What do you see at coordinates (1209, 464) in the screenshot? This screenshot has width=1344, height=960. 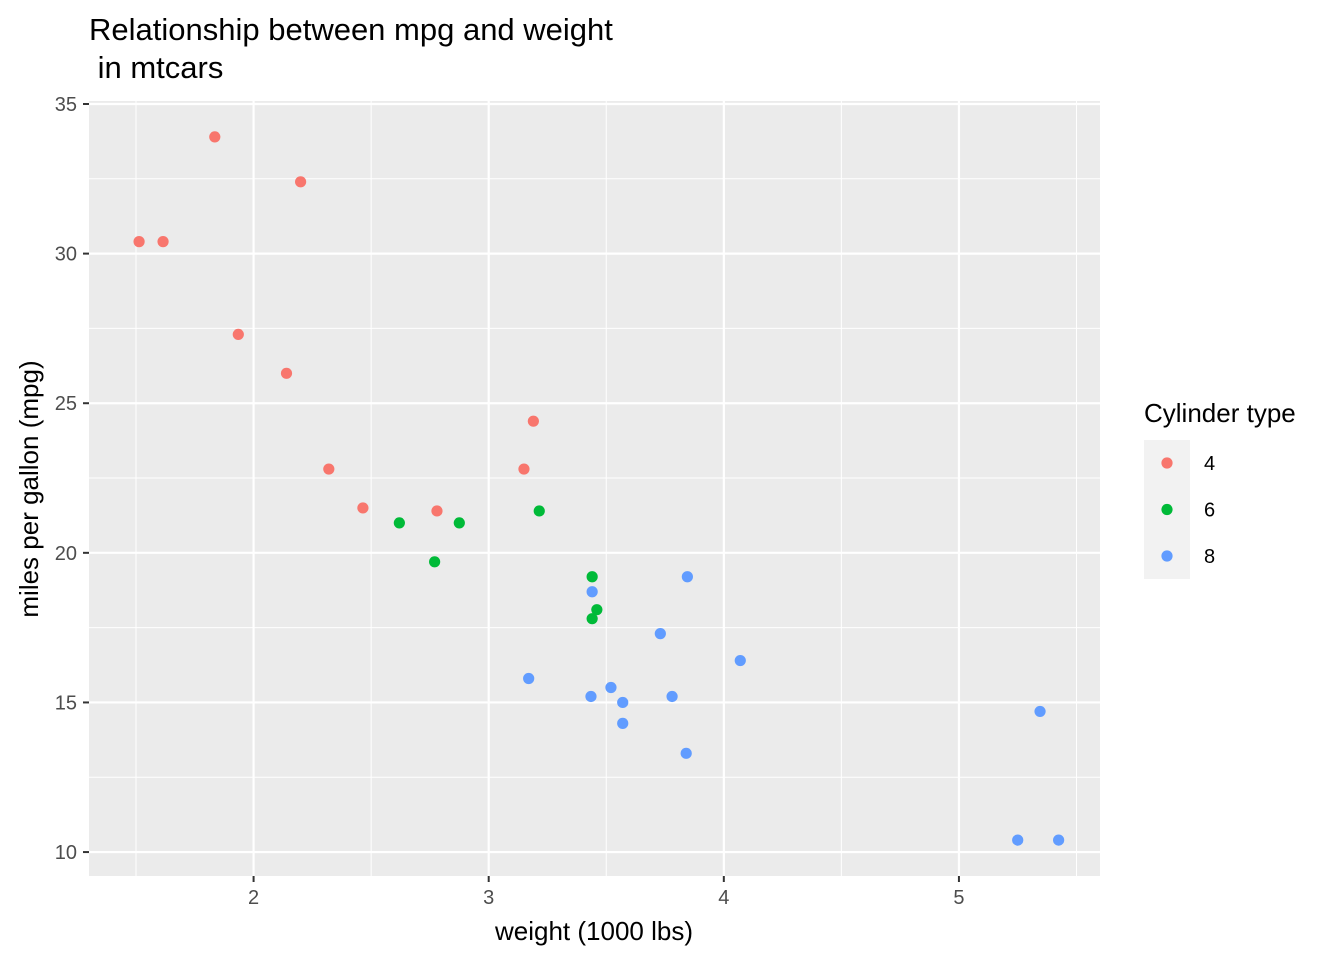 I see `legend-label-4: 4` at bounding box center [1209, 464].